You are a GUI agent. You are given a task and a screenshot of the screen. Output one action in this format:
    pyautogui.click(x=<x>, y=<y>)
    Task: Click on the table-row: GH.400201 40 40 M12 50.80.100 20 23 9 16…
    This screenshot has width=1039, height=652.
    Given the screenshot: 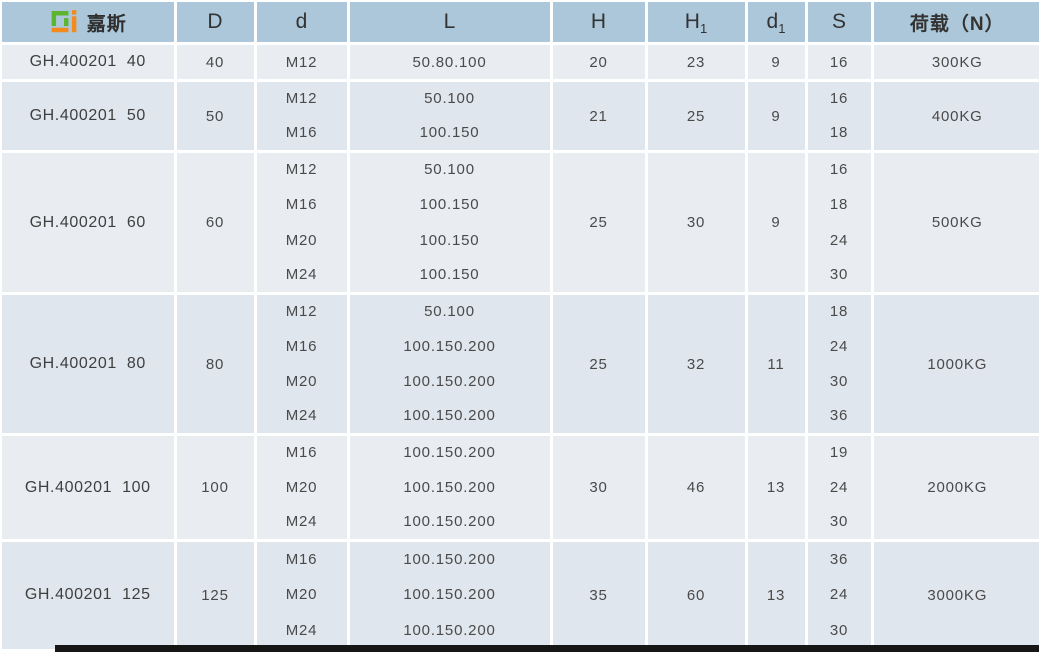 What is the action you would take?
    pyautogui.click(x=520, y=61)
    